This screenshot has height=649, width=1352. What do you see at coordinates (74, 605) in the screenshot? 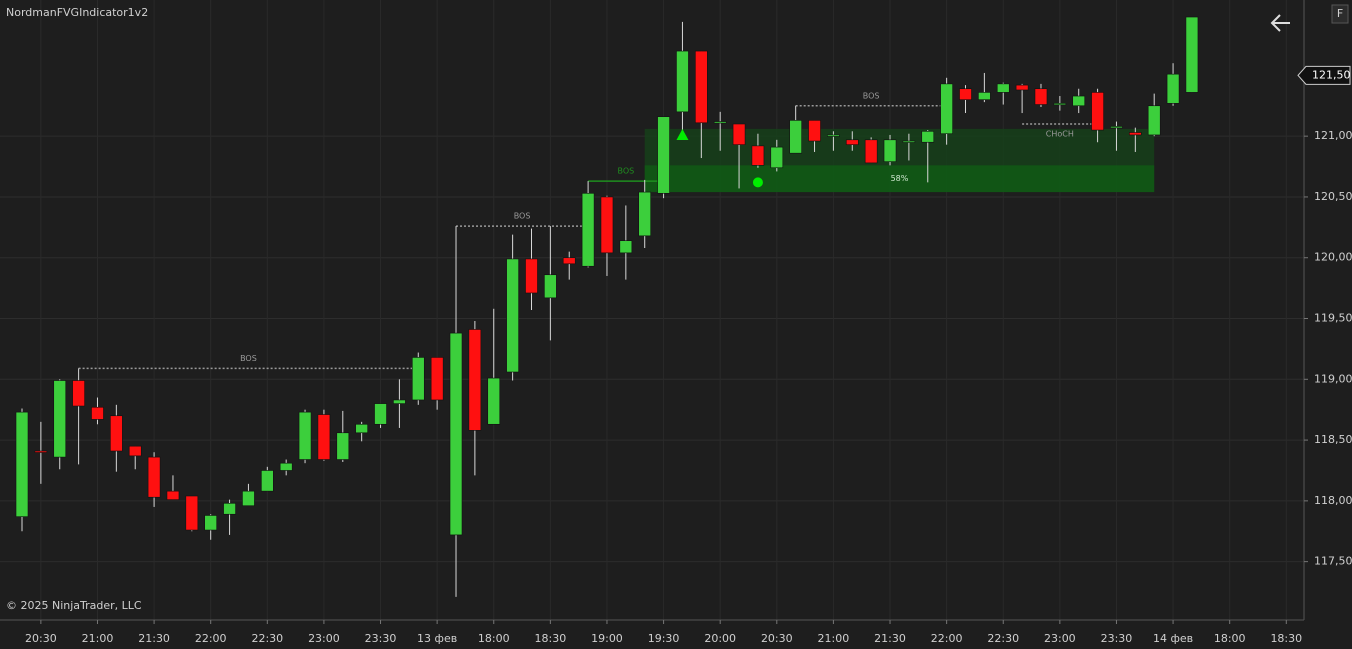
I see `copyright: © 2025 NinjaTrader, LLC` at bounding box center [74, 605].